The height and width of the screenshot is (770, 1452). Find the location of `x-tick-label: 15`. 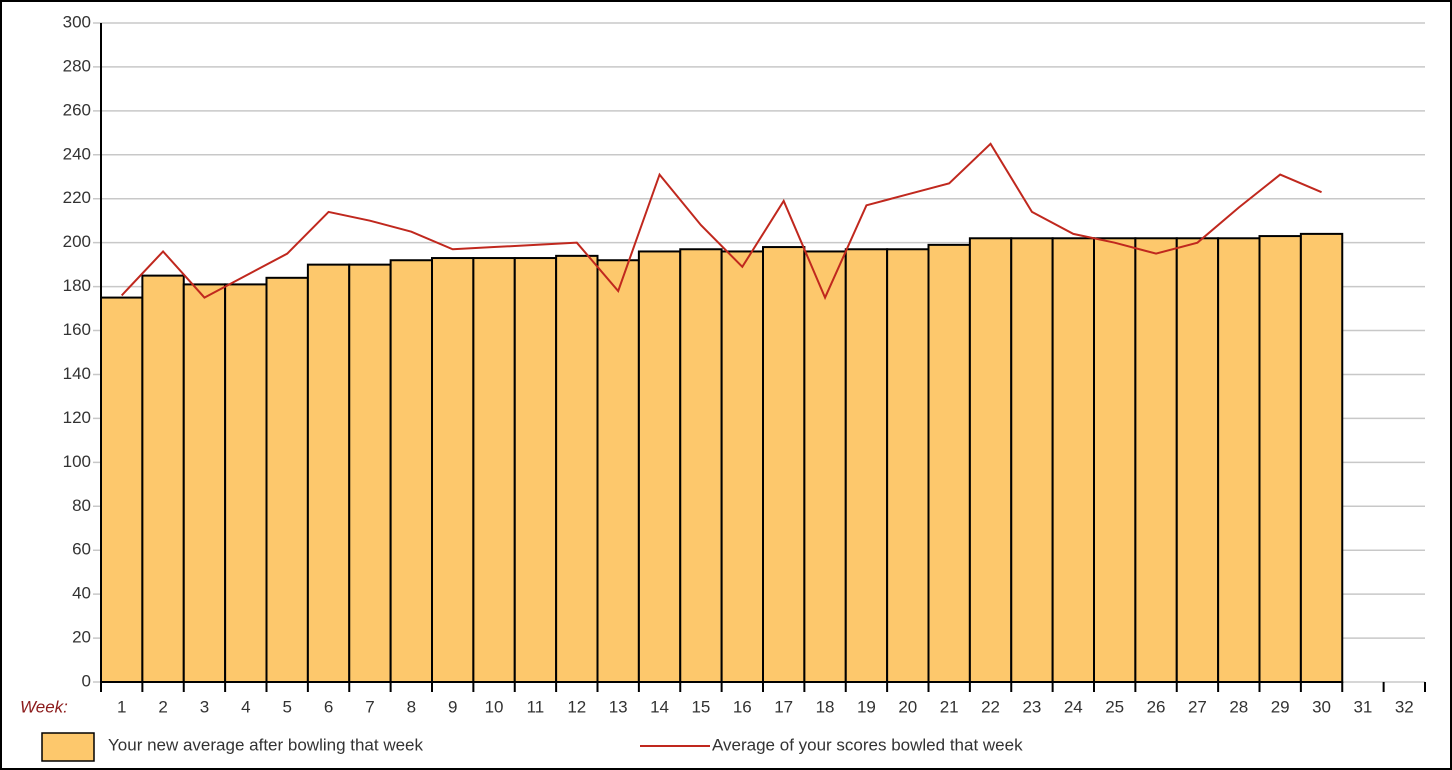

x-tick-label: 15 is located at coordinates (700, 706).